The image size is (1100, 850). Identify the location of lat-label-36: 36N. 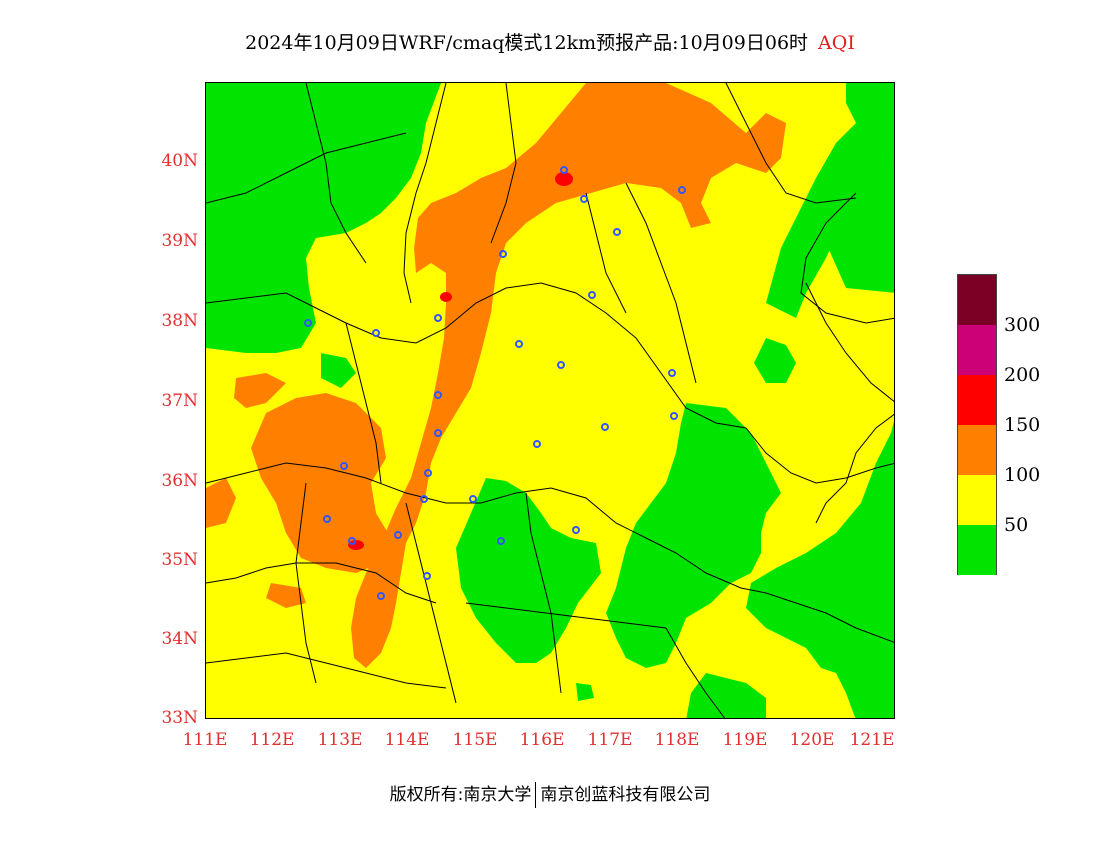
(179, 481).